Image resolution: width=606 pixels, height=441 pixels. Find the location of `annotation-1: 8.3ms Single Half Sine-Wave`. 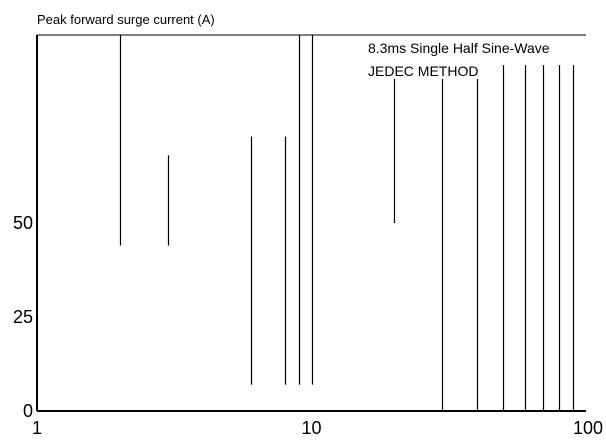

annotation-1: 8.3ms Single Half Sine-Wave is located at coordinates (459, 48).